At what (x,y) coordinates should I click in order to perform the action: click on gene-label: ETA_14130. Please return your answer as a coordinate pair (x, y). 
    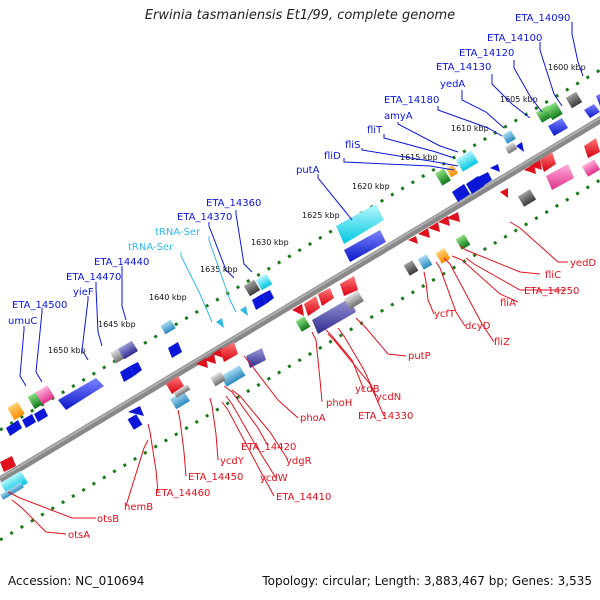
    Looking at the image, I should click on (463, 67).